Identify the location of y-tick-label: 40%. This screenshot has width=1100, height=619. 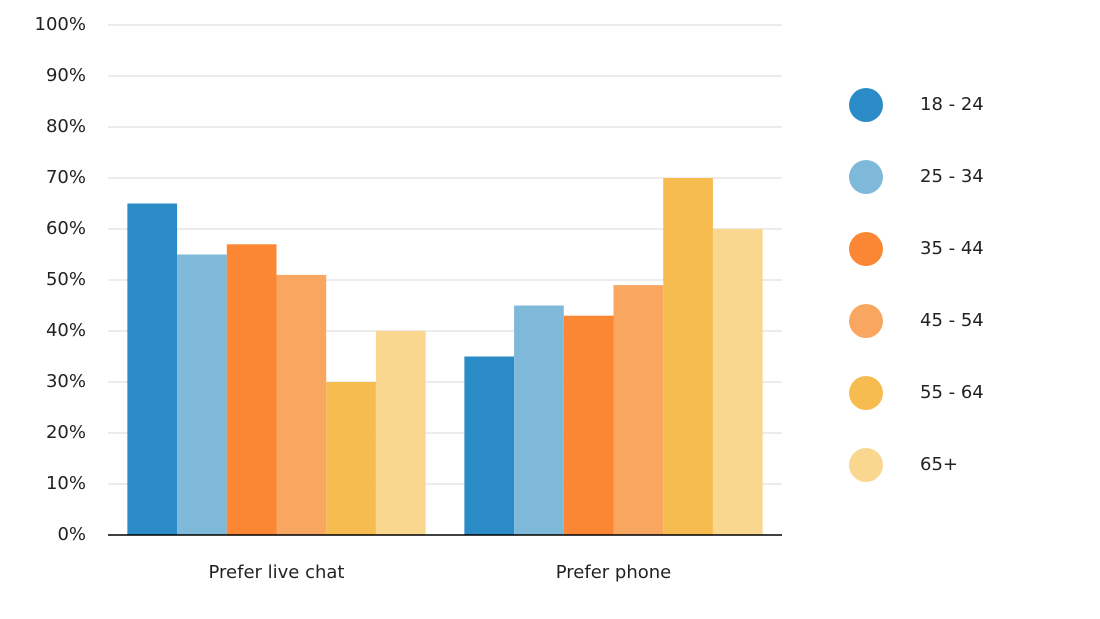
(66, 330).